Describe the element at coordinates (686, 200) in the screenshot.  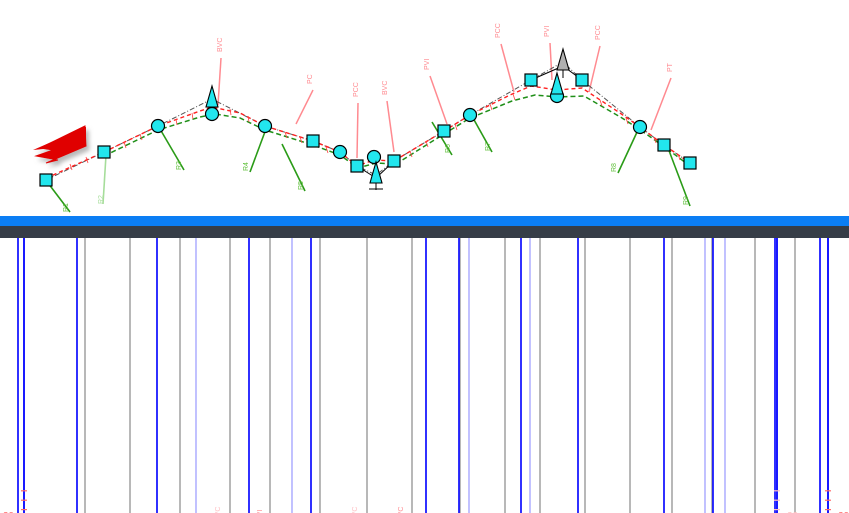
I see `plan-radius-label: R9` at that location.